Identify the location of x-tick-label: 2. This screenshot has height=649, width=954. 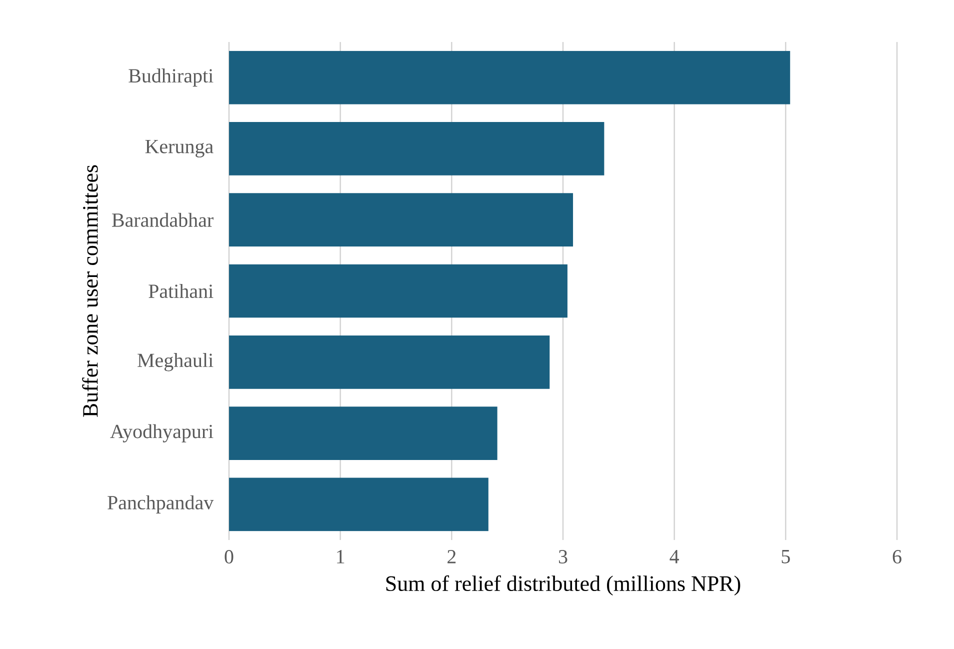
(452, 557).